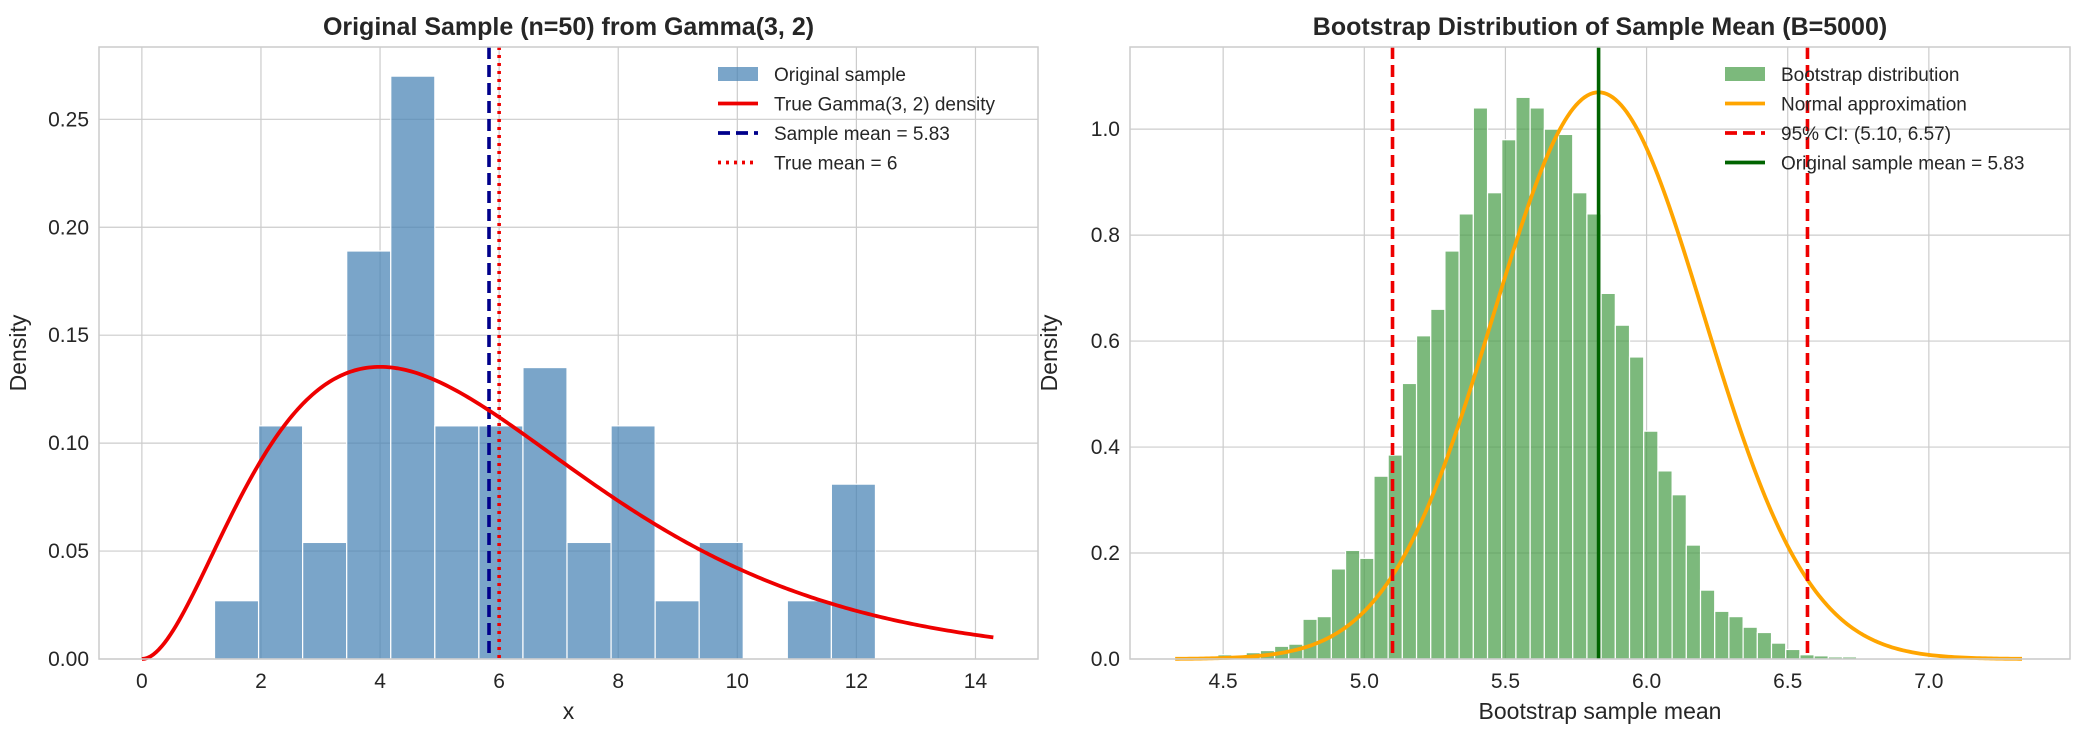 This screenshot has height=739, width=2082. What do you see at coordinates (618, 681) in the screenshot?
I see `x-tick-label: 8` at bounding box center [618, 681].